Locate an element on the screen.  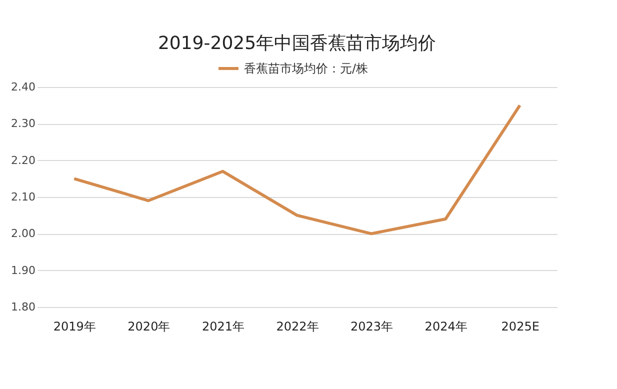
x-tick-label: 2021年 is located at coordinates (223, 327).